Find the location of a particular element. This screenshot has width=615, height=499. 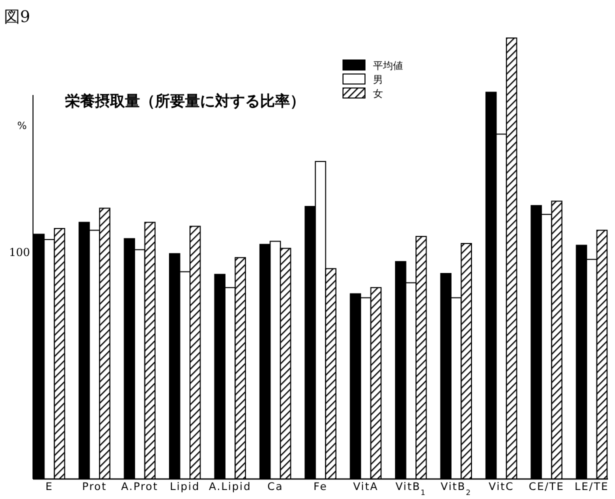

text: 100 is located at coordinates (19, 252).